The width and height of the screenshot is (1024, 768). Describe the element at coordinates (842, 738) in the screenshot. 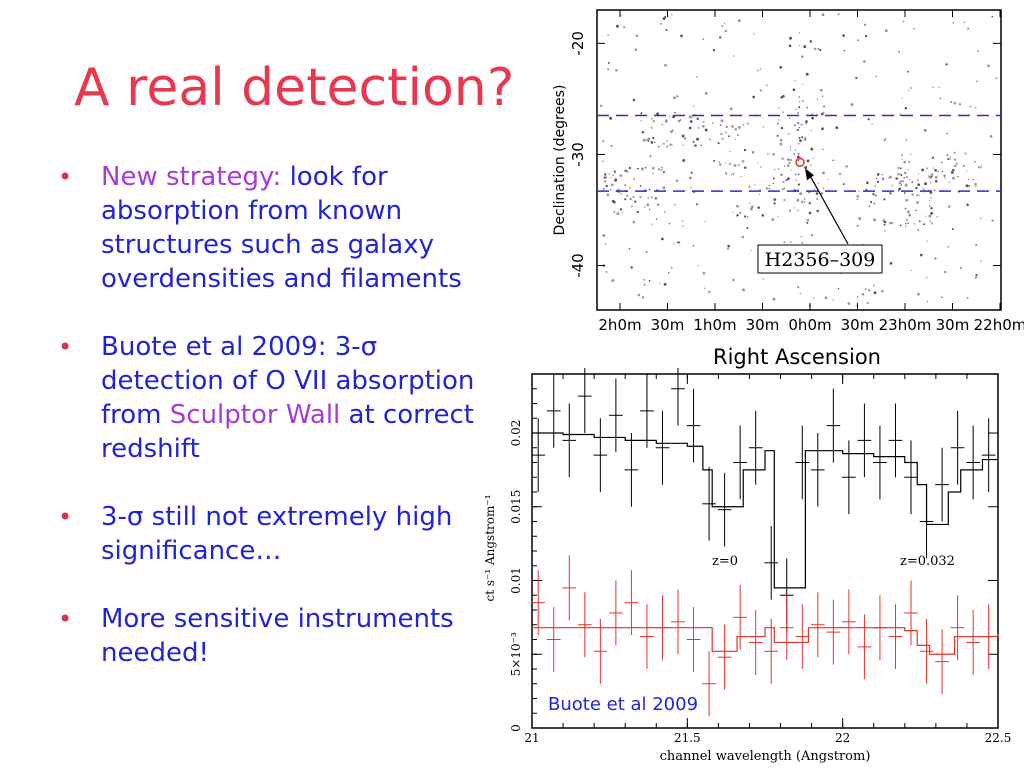

I see `spectrum-x-tick-label: 22` at that location.